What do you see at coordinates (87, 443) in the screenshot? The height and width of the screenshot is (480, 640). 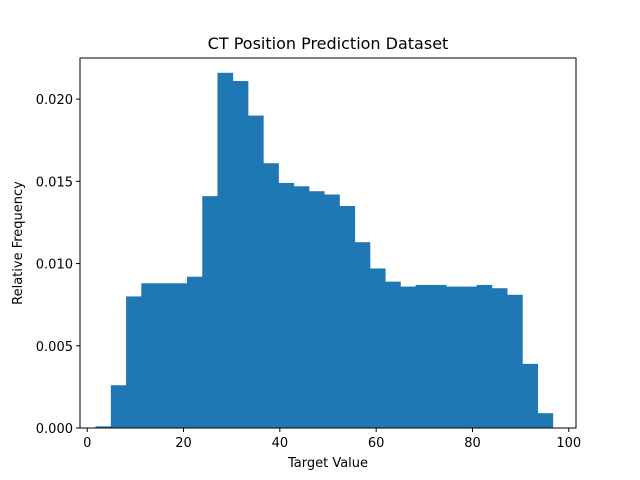 I see `x-tick-label: 0` at bounding box center [87, 443].